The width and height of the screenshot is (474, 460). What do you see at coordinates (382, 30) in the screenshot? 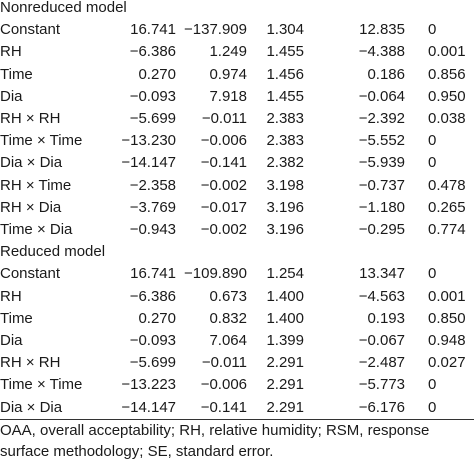
I see `value-cell: 12.835` at bounding box center [382, 30].